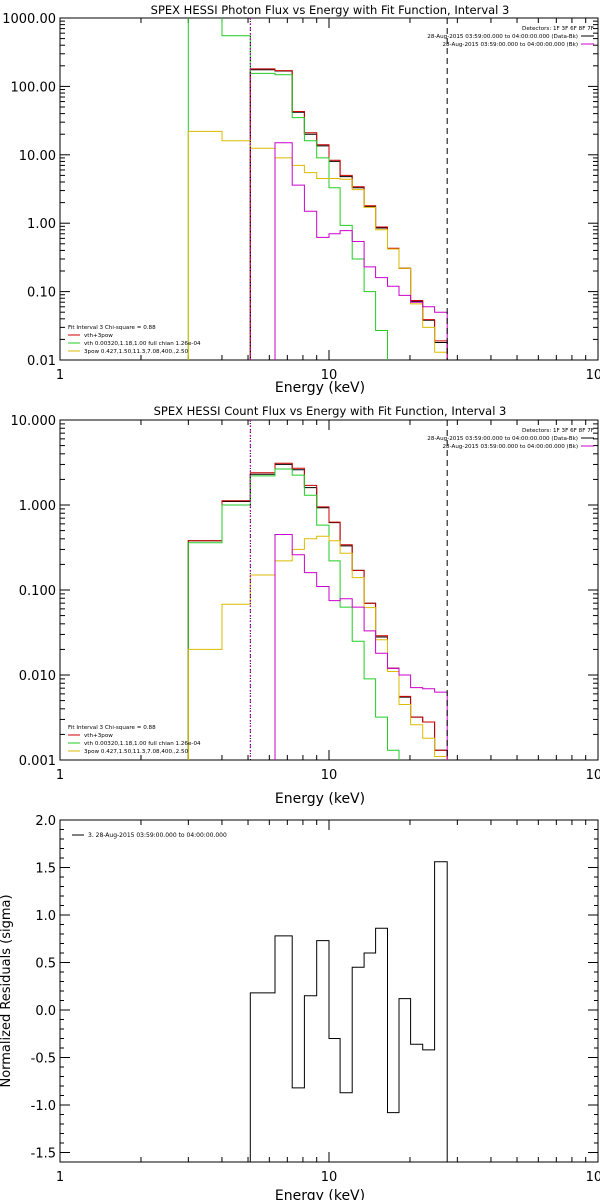 The height and width of the screenshot is (1200, 600). What do you see at coordinates (41, 293) in the screenshot?
I see `y-tick-label: 0.10` at bounding box center [41, 293].